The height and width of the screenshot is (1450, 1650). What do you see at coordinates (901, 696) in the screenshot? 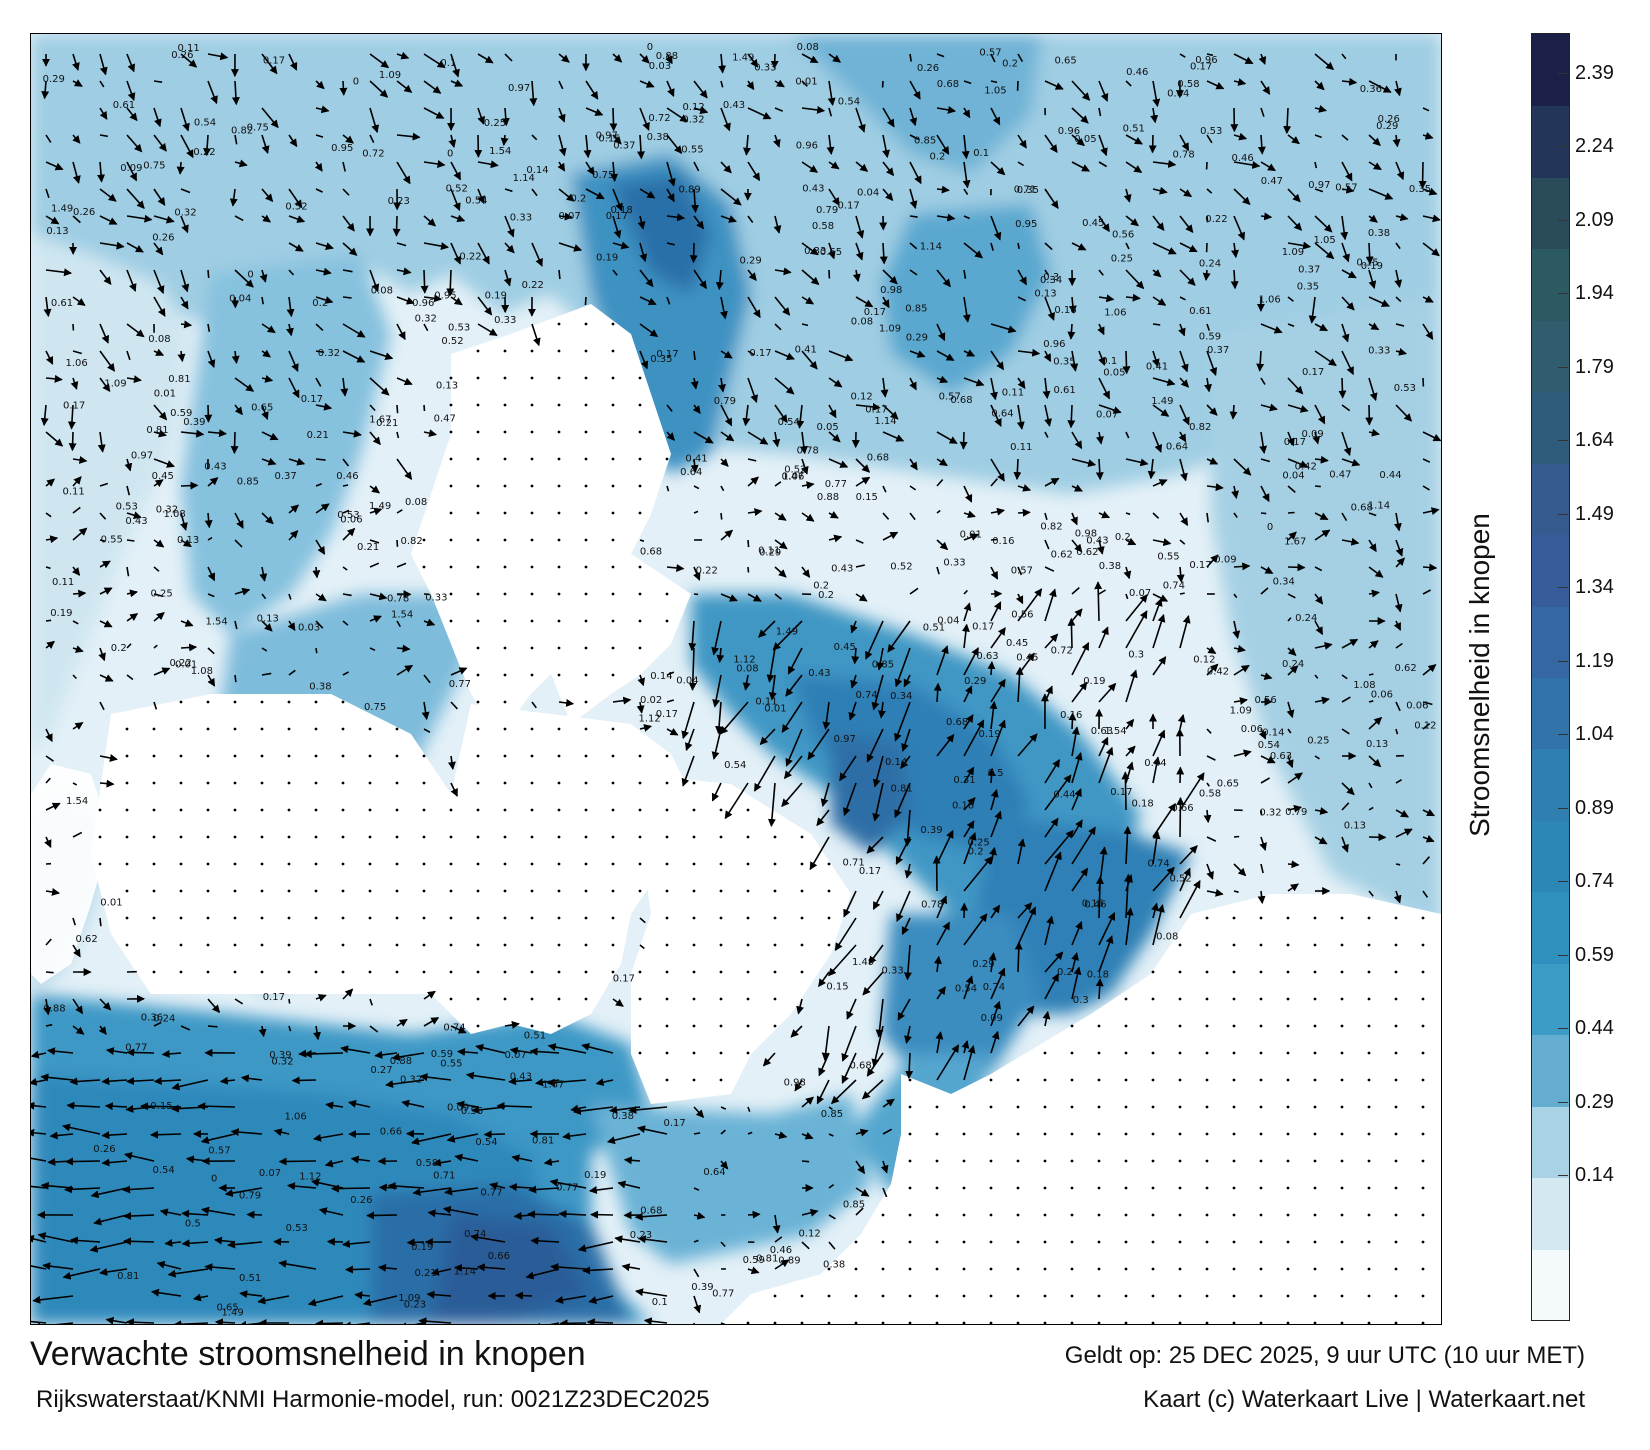
I see `speed-label: 0.34` at bounding box center [901, 696].